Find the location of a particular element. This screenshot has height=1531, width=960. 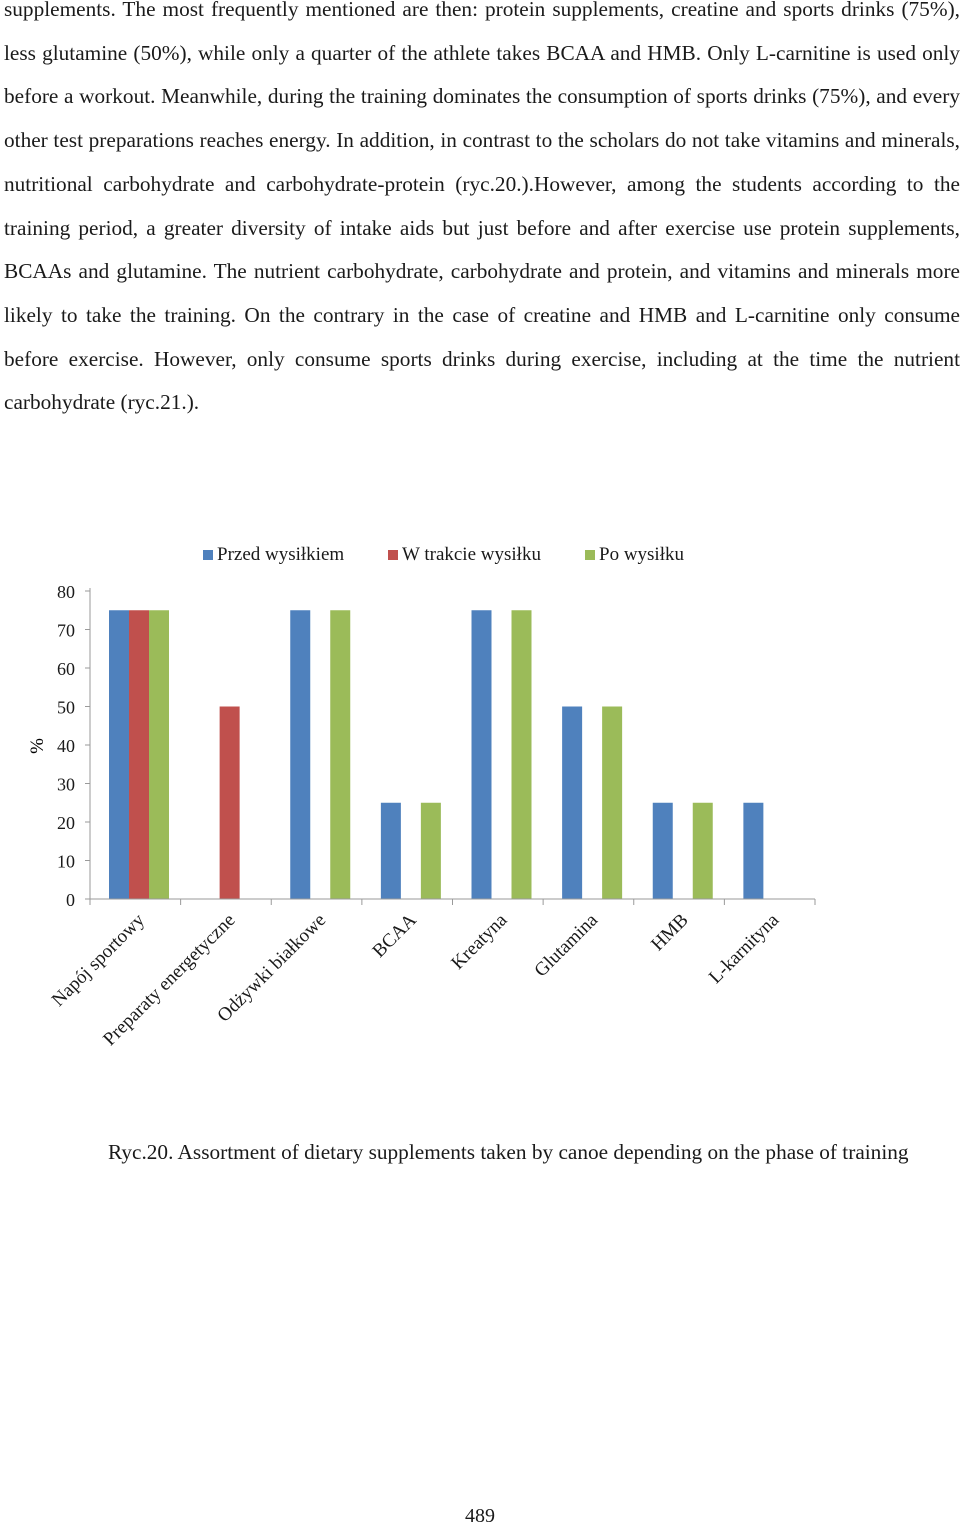

y-tick-label: 70 is located at coordinates (66, 631).